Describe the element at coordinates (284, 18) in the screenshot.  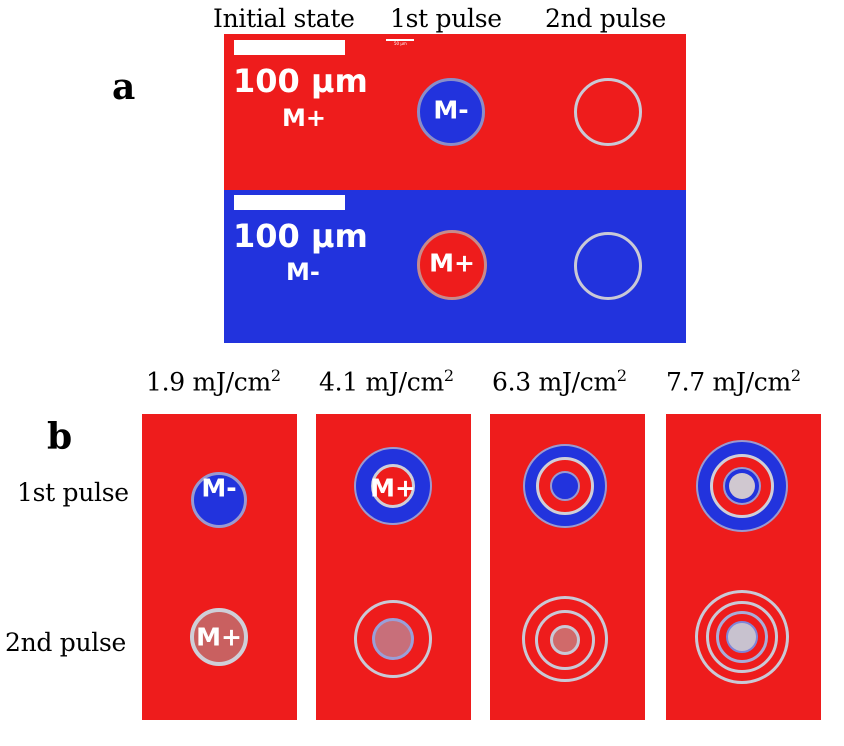
I see `column-header-initial-state: Initial state` at that location.